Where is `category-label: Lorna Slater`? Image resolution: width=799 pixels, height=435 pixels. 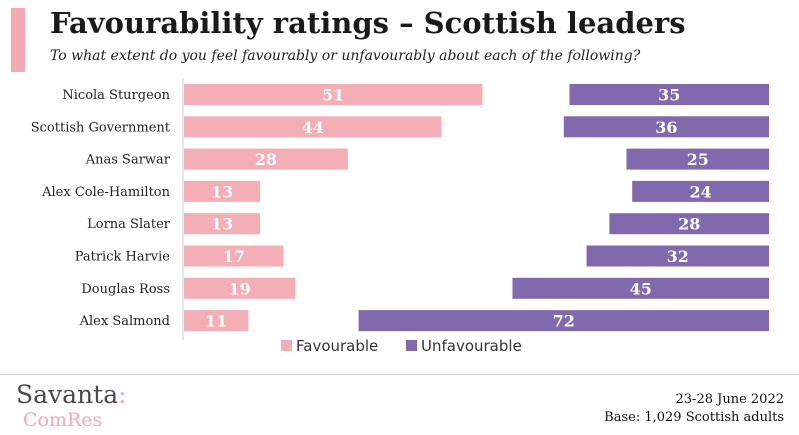
category-label: Lorna Slater is located at coordinates (129, 224).